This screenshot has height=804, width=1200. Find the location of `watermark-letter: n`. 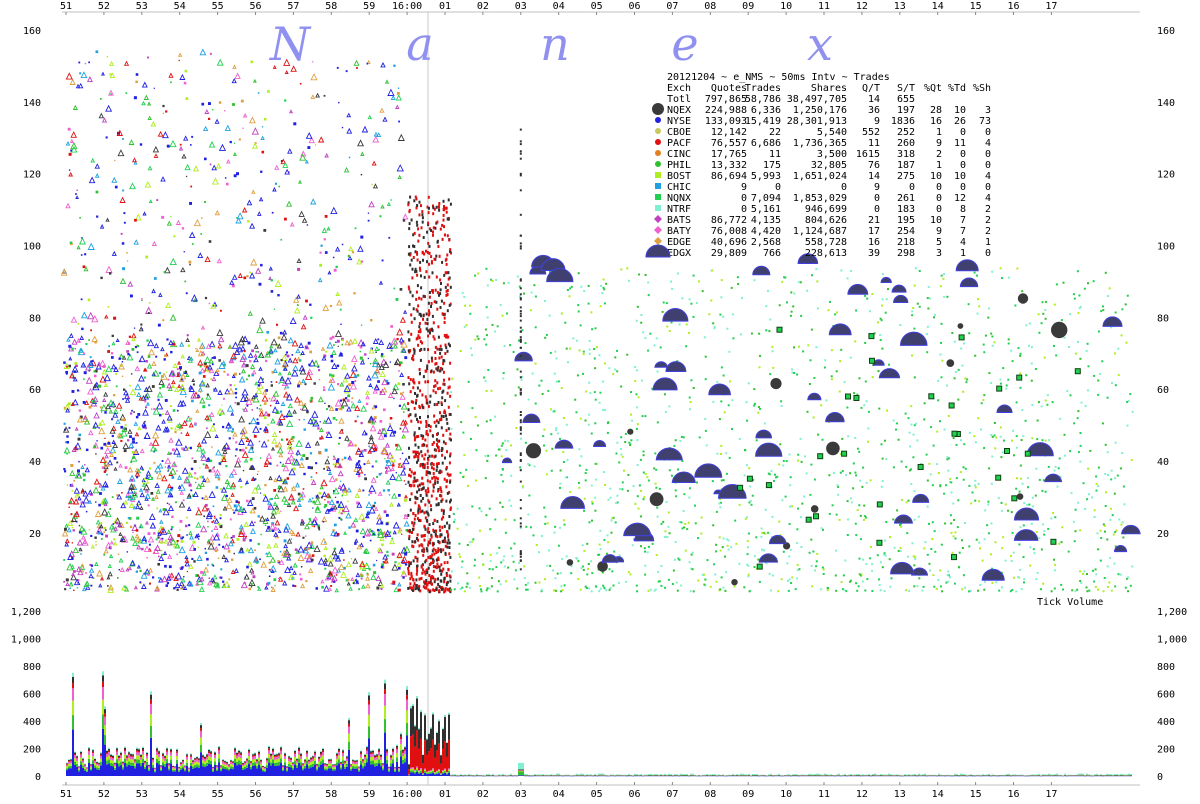

watermark-letter: n is located at coordinates (555, 44).